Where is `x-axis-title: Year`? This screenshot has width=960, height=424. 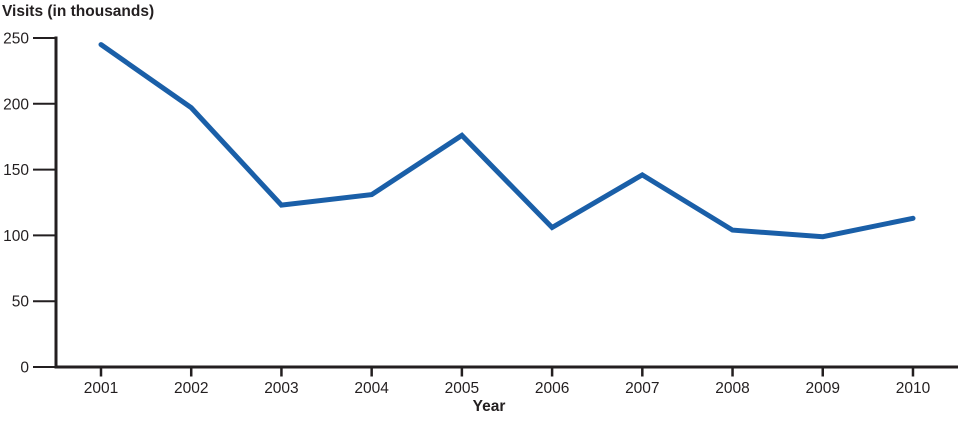 x-axis-title: Year is located at coordinates (489, 406).